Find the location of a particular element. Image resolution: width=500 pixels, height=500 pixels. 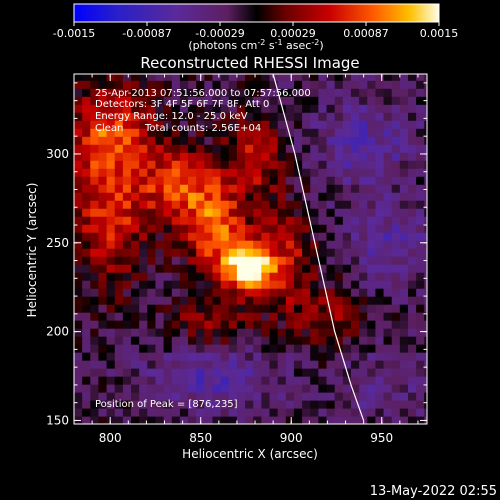

y-tick-label: 300 is located at coordinates (57, 154).